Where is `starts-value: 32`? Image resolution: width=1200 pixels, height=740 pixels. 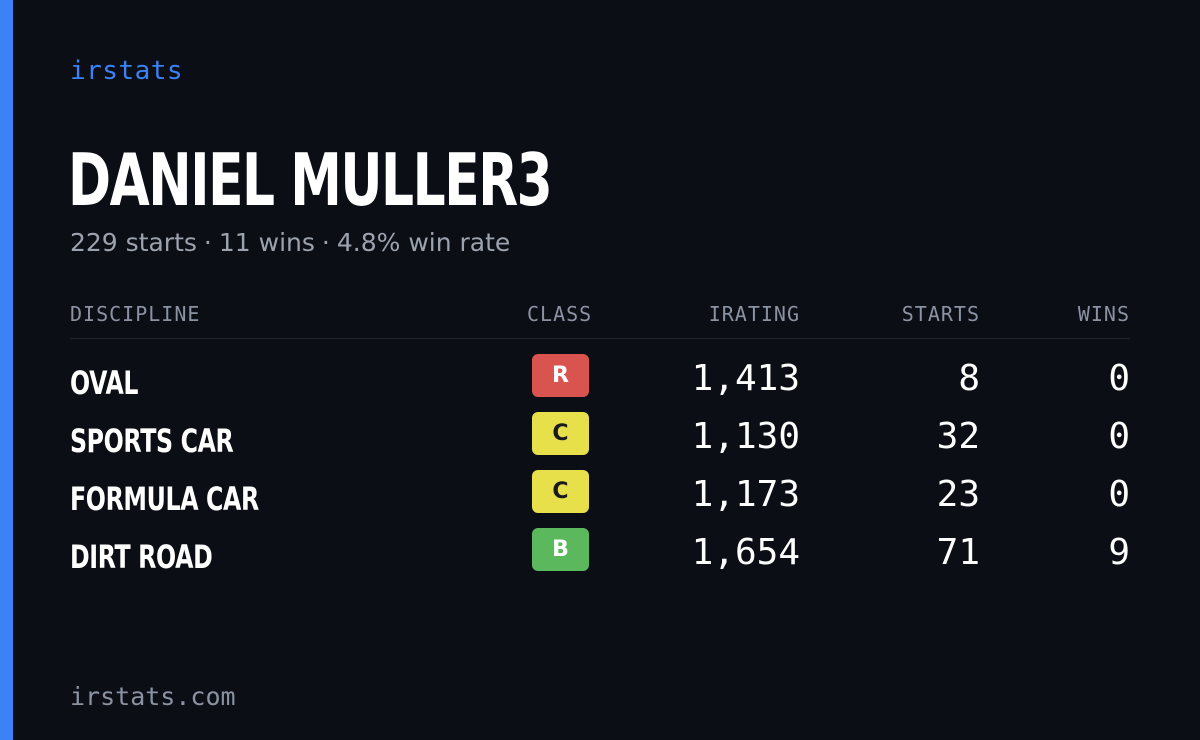 starts-value: 32 is located at coordinates (958, 436).